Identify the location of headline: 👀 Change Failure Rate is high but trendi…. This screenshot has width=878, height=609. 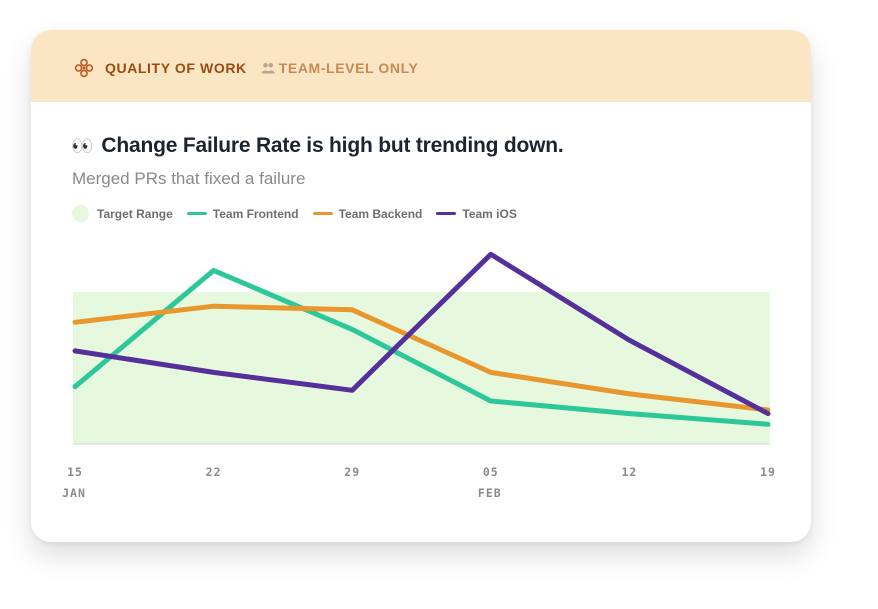
(317, 146).